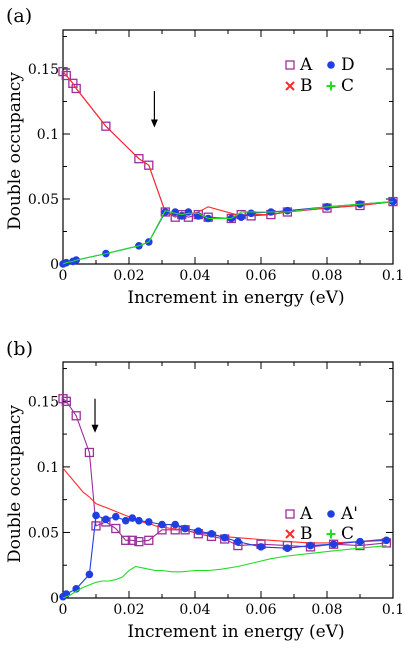 This screenshot has width=404, height=654. Describe the element at coordinates (19, 349) in the screenshot. I see `panel-label: (b)` at that location.